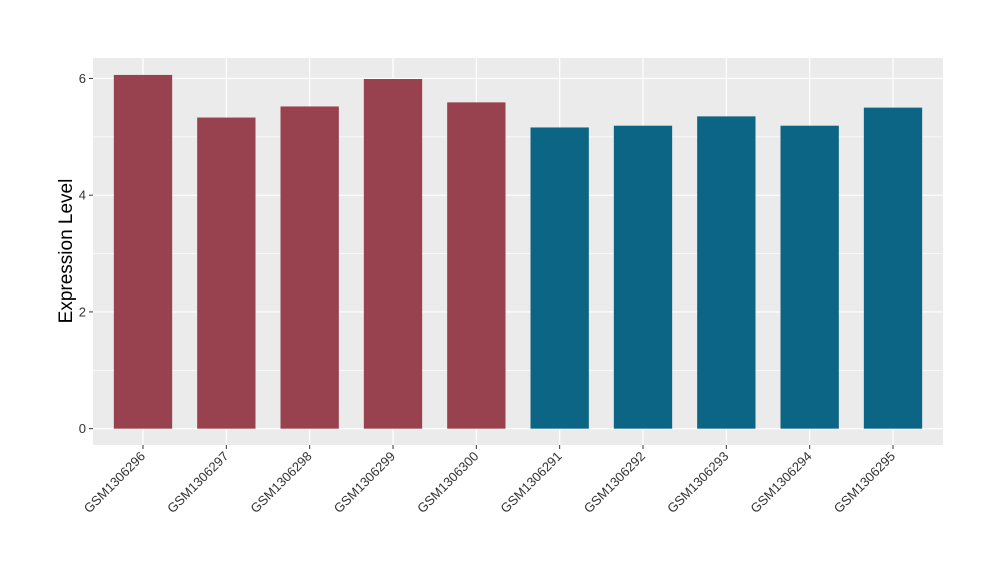 This screenshot has width=1000, height=580. I want to click on y-tick-label: 0, so click(82, 428).